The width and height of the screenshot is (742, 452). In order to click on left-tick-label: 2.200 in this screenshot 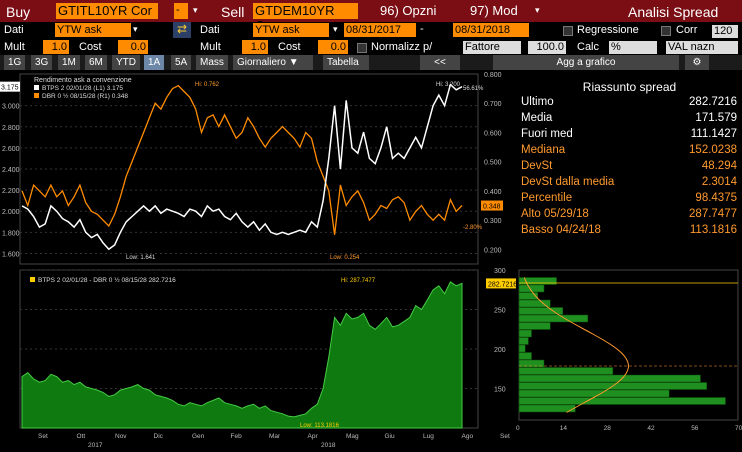, I will do `click(11, 191)`.